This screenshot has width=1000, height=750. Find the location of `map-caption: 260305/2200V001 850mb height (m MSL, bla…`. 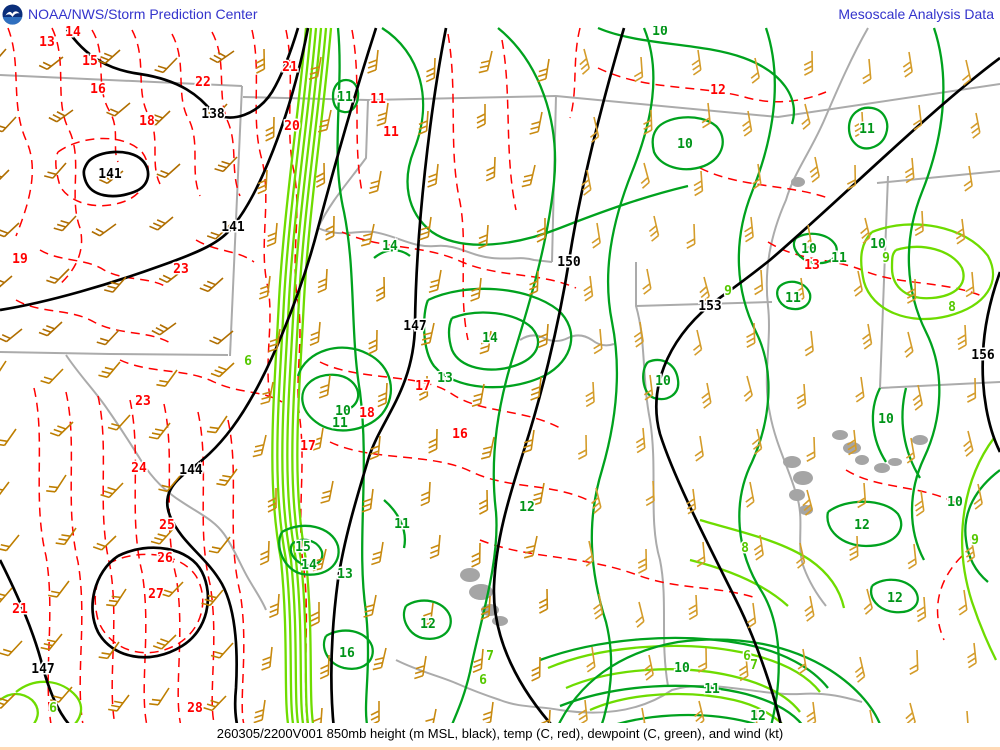

map-caption: 260305/2200V001 850mb height (m MSL, bla… is located at coordinates (500, 735).